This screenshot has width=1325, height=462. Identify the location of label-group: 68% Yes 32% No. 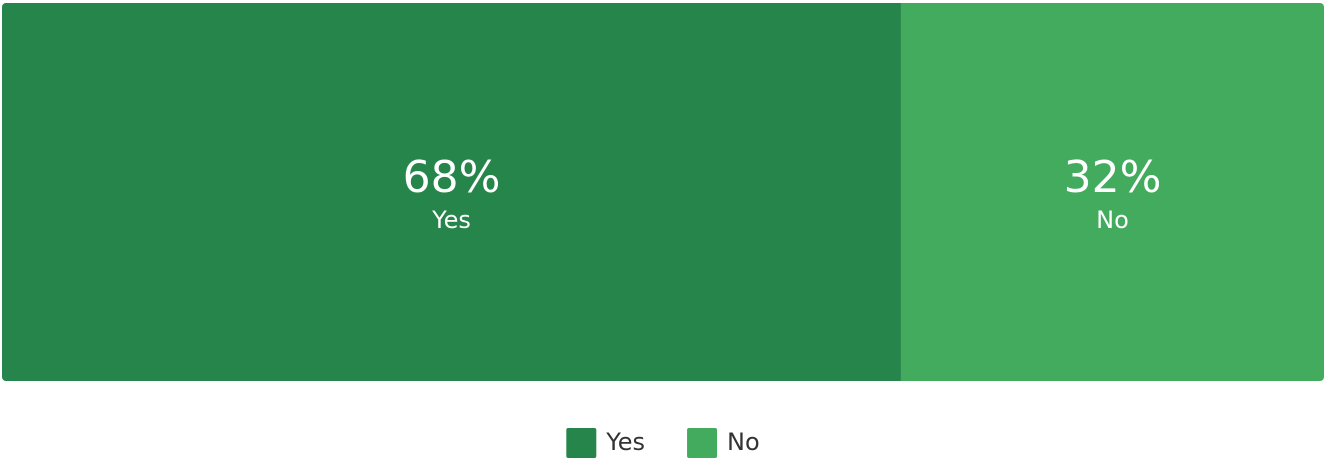
(782, 193).